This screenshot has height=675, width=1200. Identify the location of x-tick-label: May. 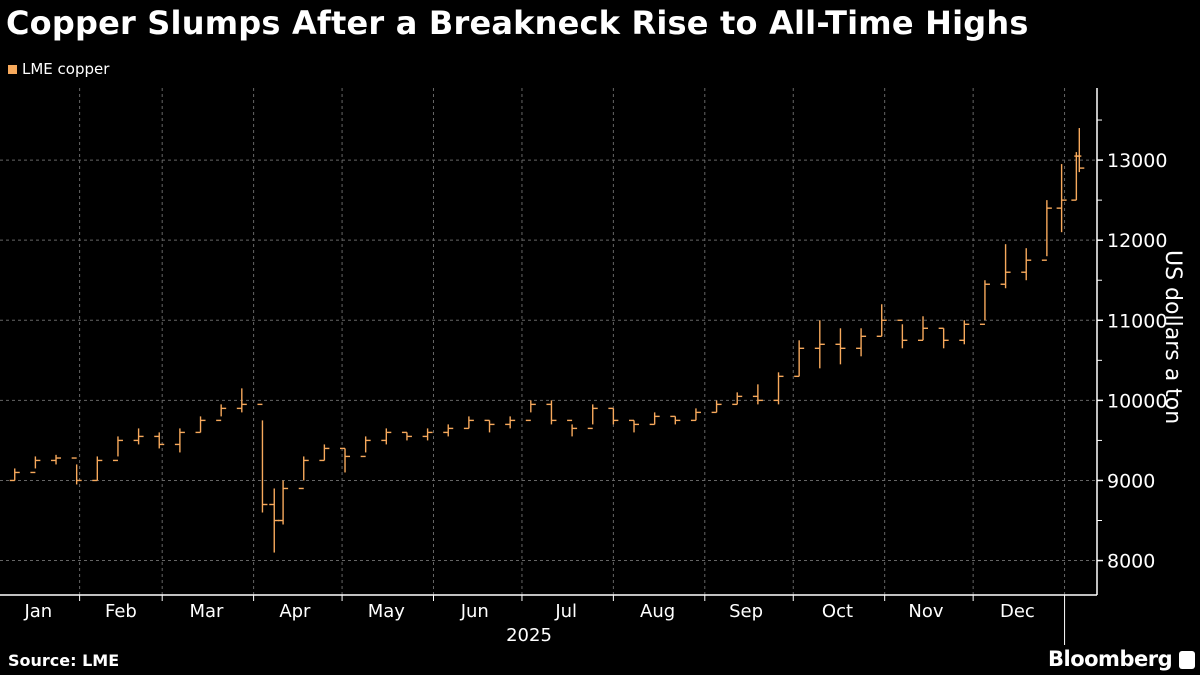
(387, 611).